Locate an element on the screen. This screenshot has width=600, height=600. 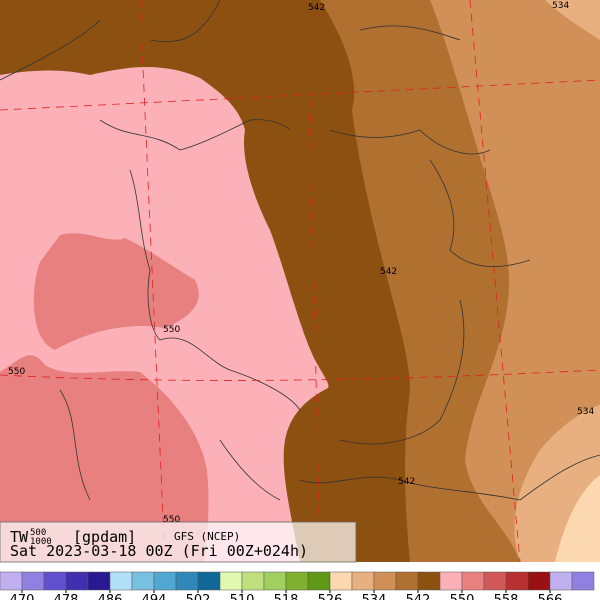
info-box-bg is located at coordinates (178, 542).